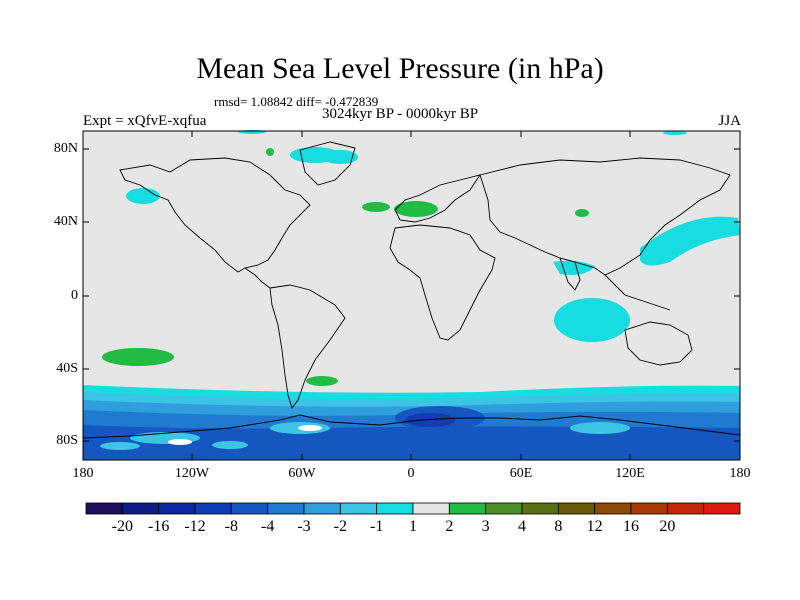 This screenshot has width=800, height=600. What do you see at coordinates (296, 101) in the screenshot?
I see `stats-line: rmsd= 1.08842 diff= -0.472839` at bounding box center [296, 101].